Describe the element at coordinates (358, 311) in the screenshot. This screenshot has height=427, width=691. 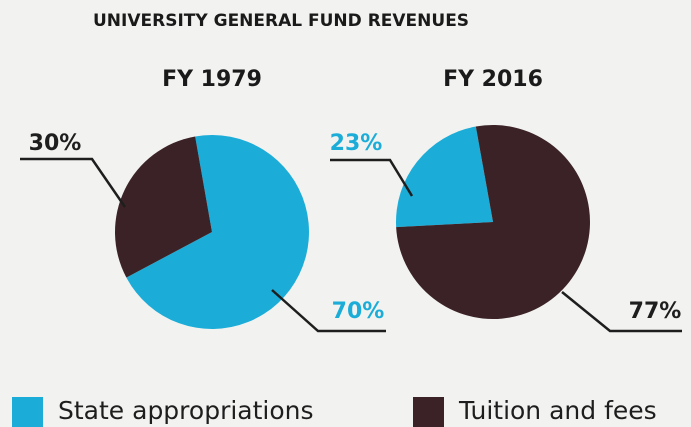
I see `value-label: 70%` at that location.